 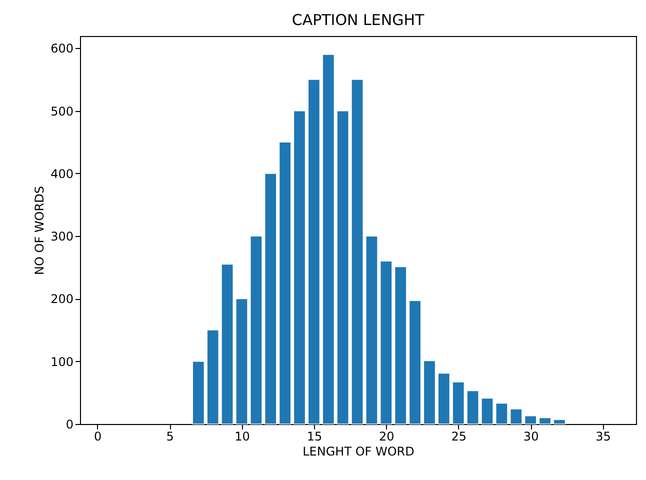 What do you see at coordinates (62, 49) in the screenshot?
I see `y-tick-label: 600` at bounding box center [62, 49].